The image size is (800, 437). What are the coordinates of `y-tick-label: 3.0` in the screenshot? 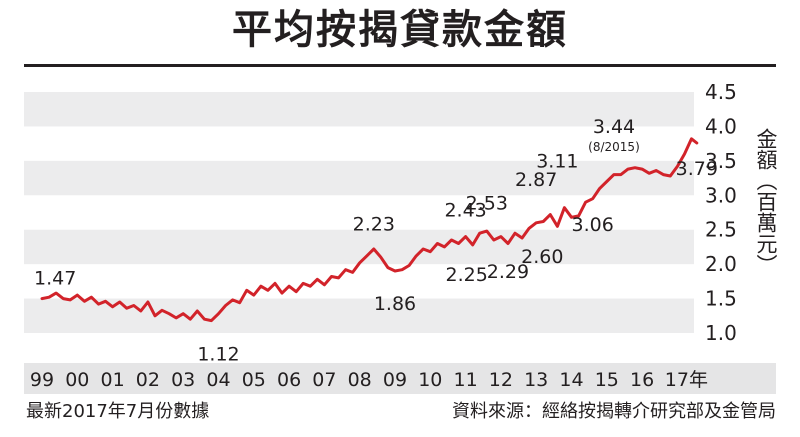 It's located at (721, 195).